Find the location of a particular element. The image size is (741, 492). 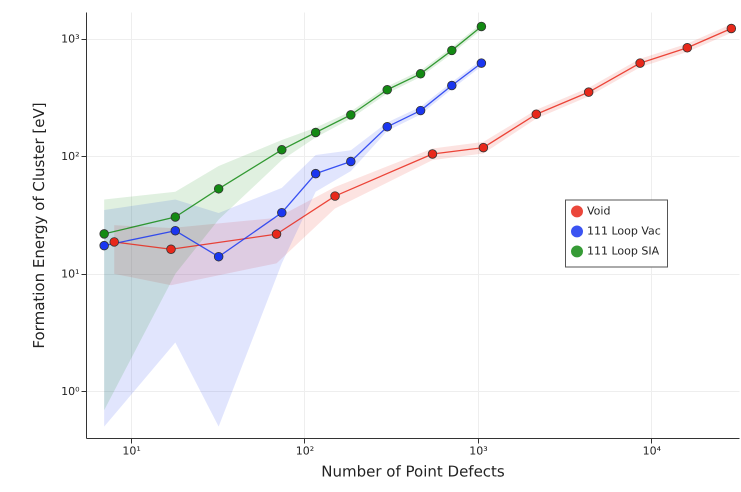

legend-label: Void is located at coordinates (598, 211).